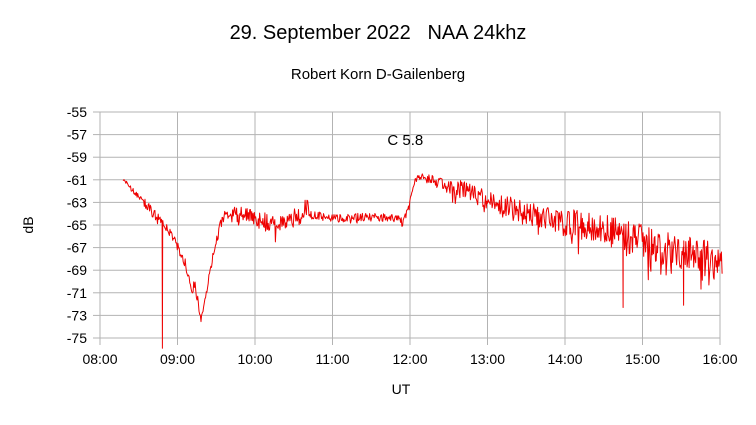  What do you see at coordinates (409, 359) in the screenshot?
I see `x-tick-label: 12:00` at bounding box center [409, 359].